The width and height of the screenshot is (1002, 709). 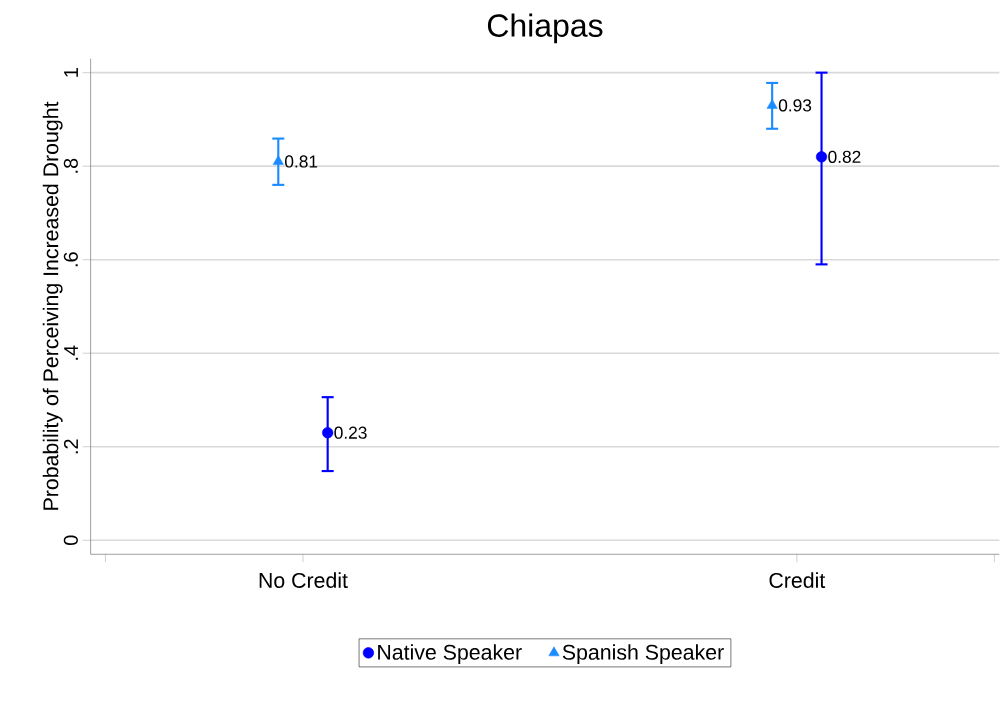 I want to click on data-label: 0.93, so click(x=795, y=105).